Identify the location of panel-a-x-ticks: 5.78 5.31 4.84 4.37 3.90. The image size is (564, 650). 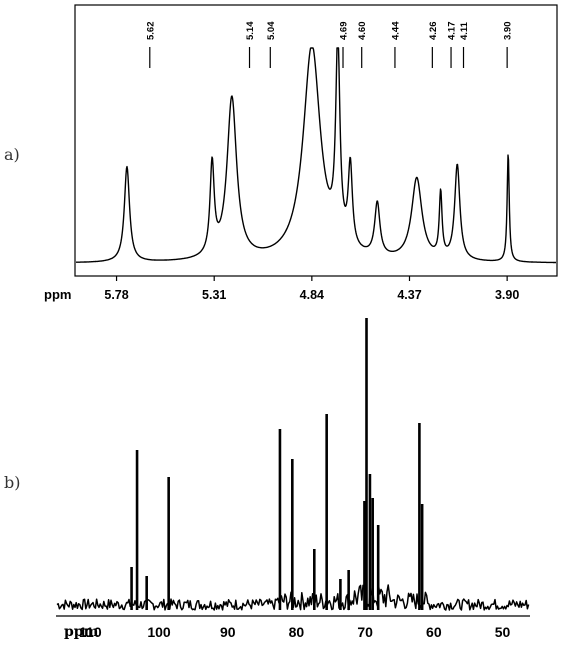
(311, 289).